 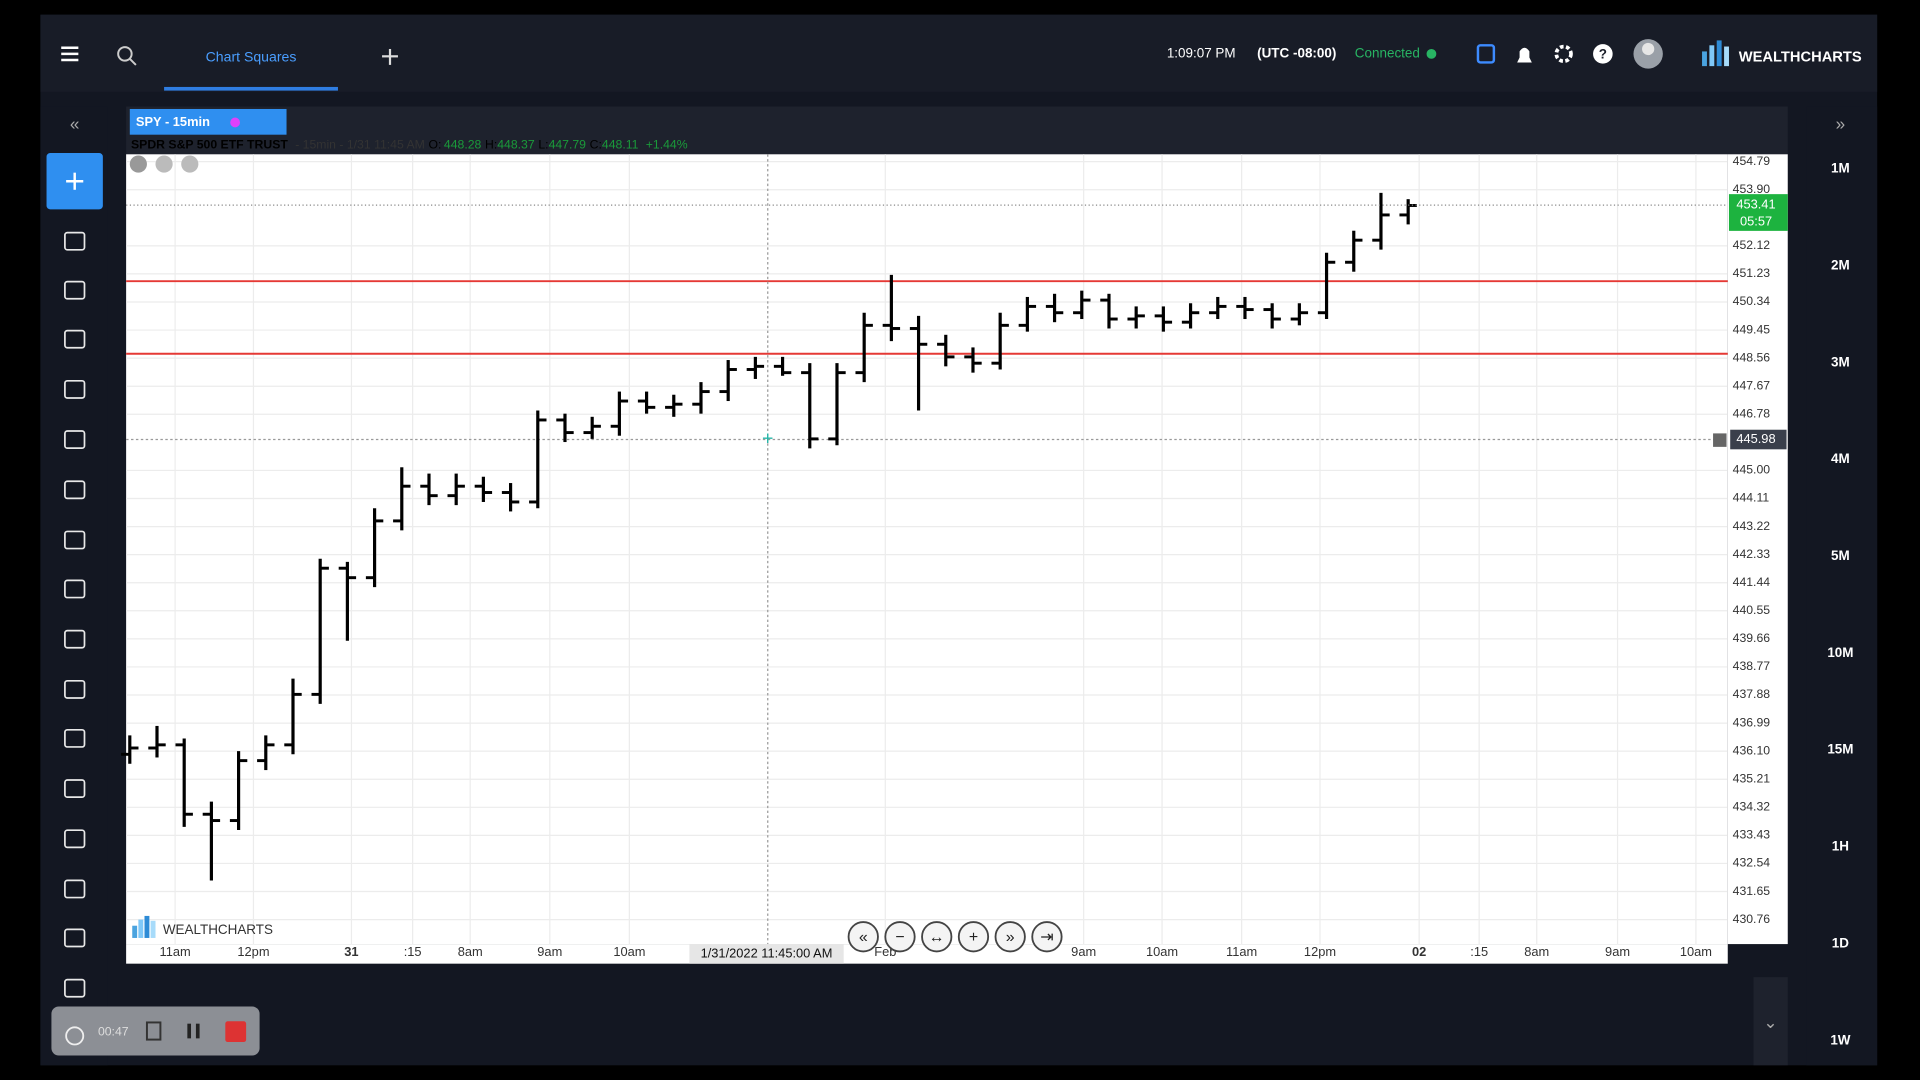 What do you see at coordinates (138, 164) in the screenshot?
I see `hide-button` at bounding box center [138, 164].